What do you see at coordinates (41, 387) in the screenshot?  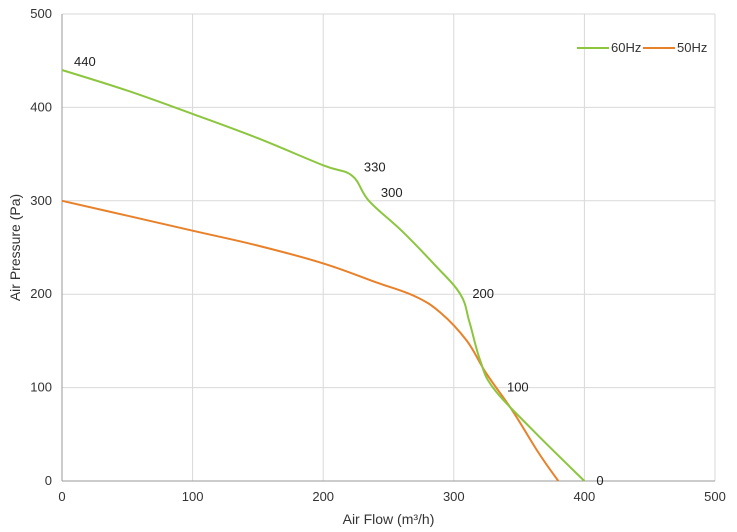 I see `y-tick-label: 100` at bounding box center [41, 387].